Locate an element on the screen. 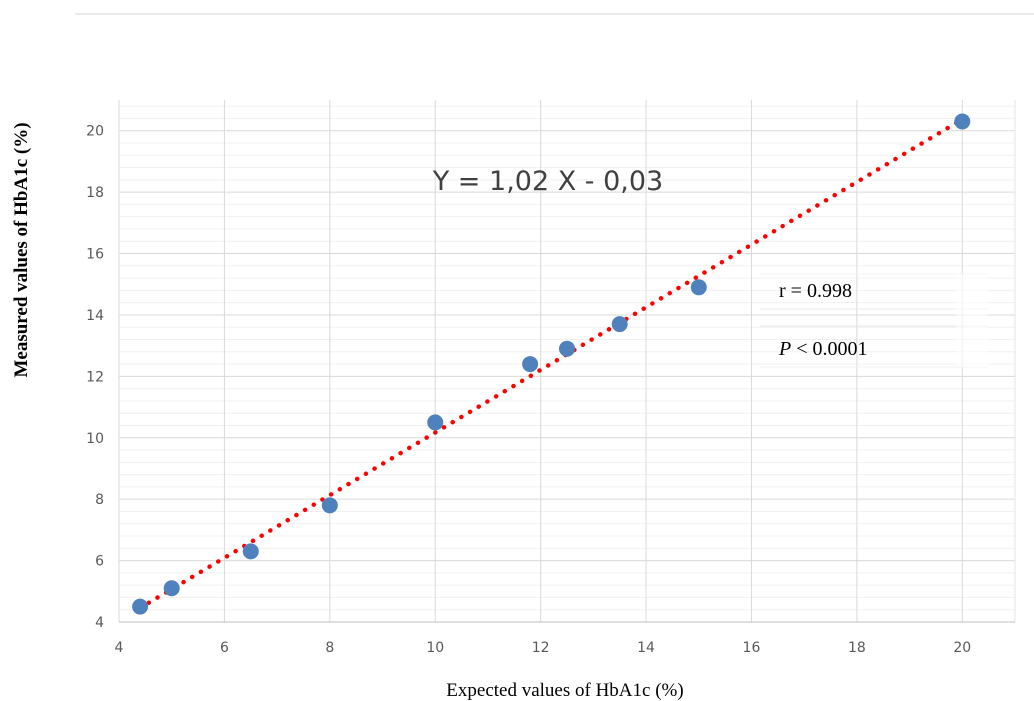 The image size is (1034, 701). p-symbol: P is located at coordinates (784, 349).